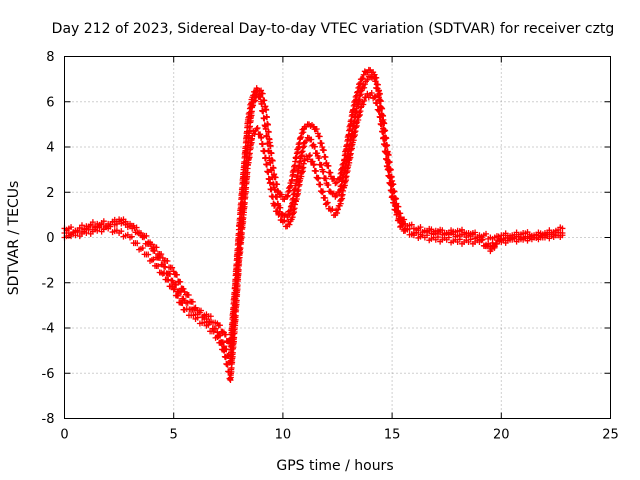 This screenshot has height=480, width=640. I want to click on x-tick-label: 5, so click(174, 435).